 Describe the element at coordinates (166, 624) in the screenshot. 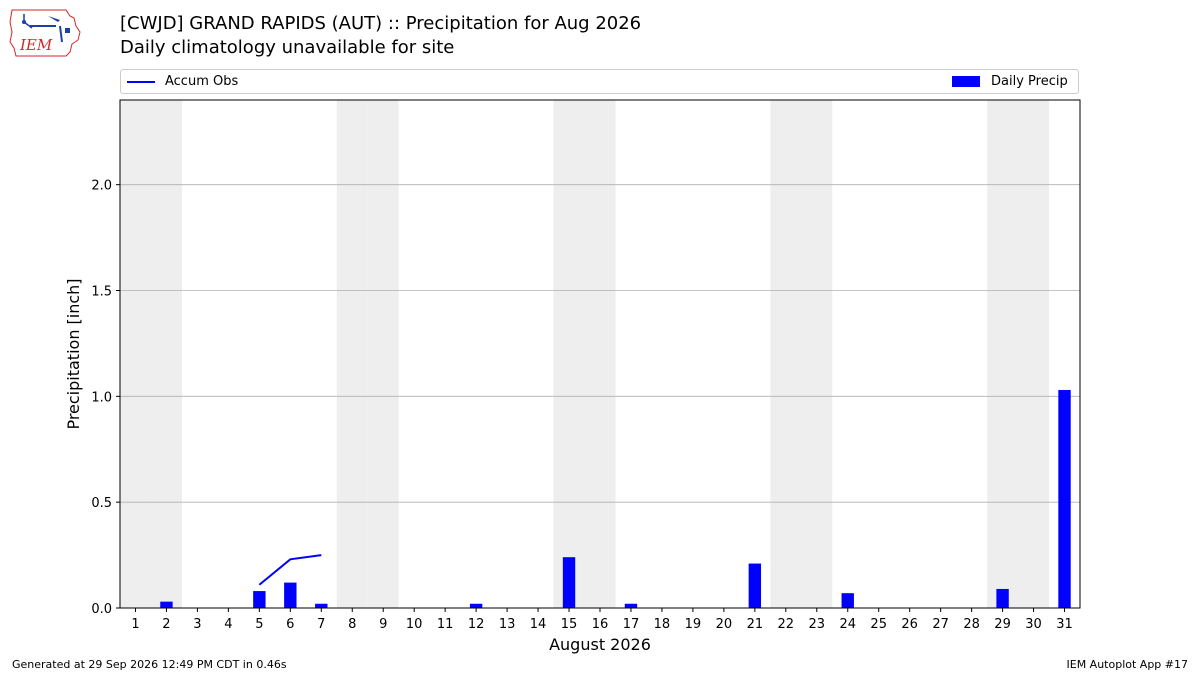

I see `xtick-label-2: 2` at that location.